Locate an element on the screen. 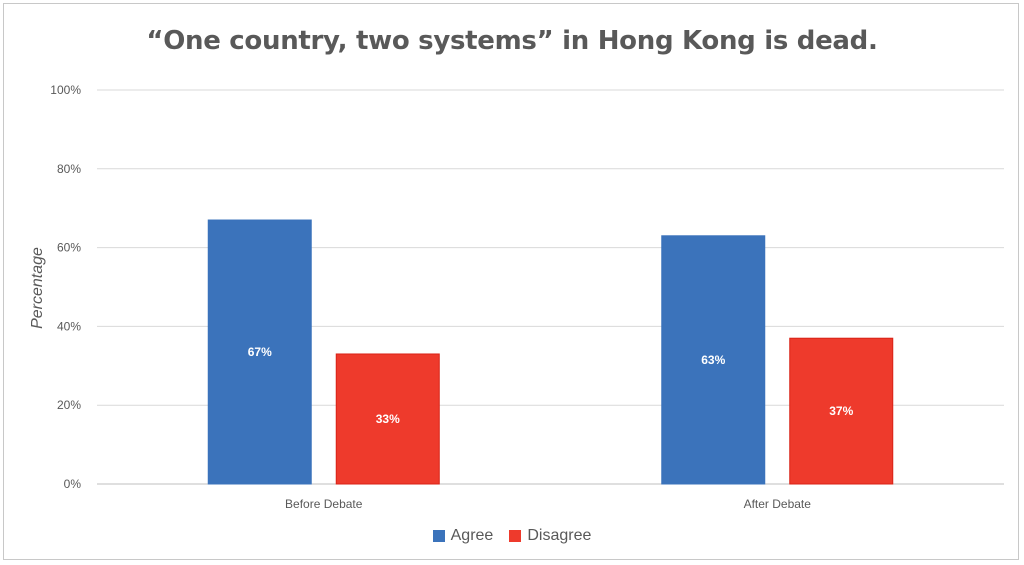 The width and height of the screenshot is (1024, 565). y-tick-label: 40% is located at coordinates (69, 326).